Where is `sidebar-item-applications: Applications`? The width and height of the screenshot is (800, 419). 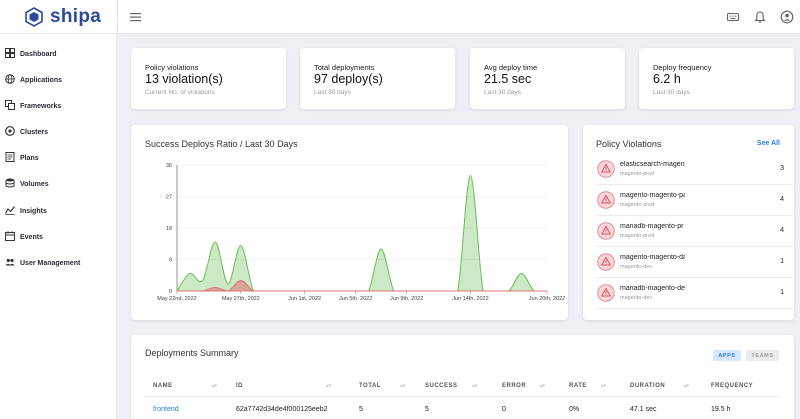
sidebar-item-applications: Applications is located at coordinates (58, 80).